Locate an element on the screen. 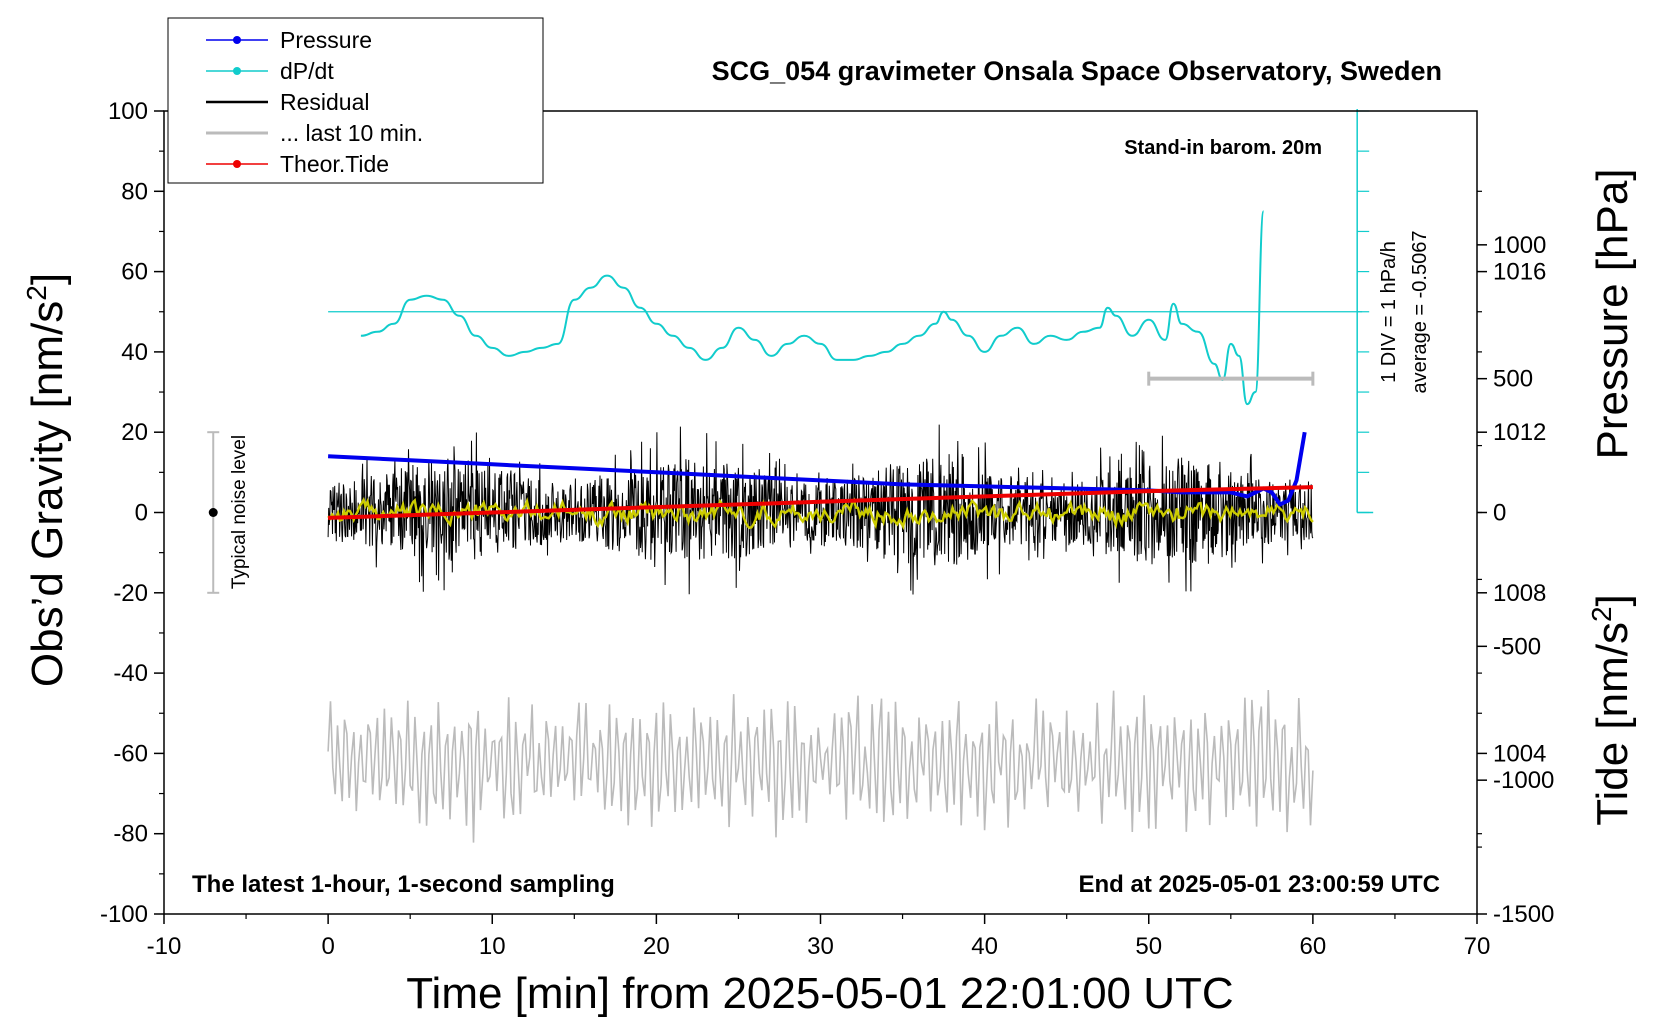 Image resolution: width=1660 pixels, height=1020 pixels. legend-box is located at coordinates (355, 100).